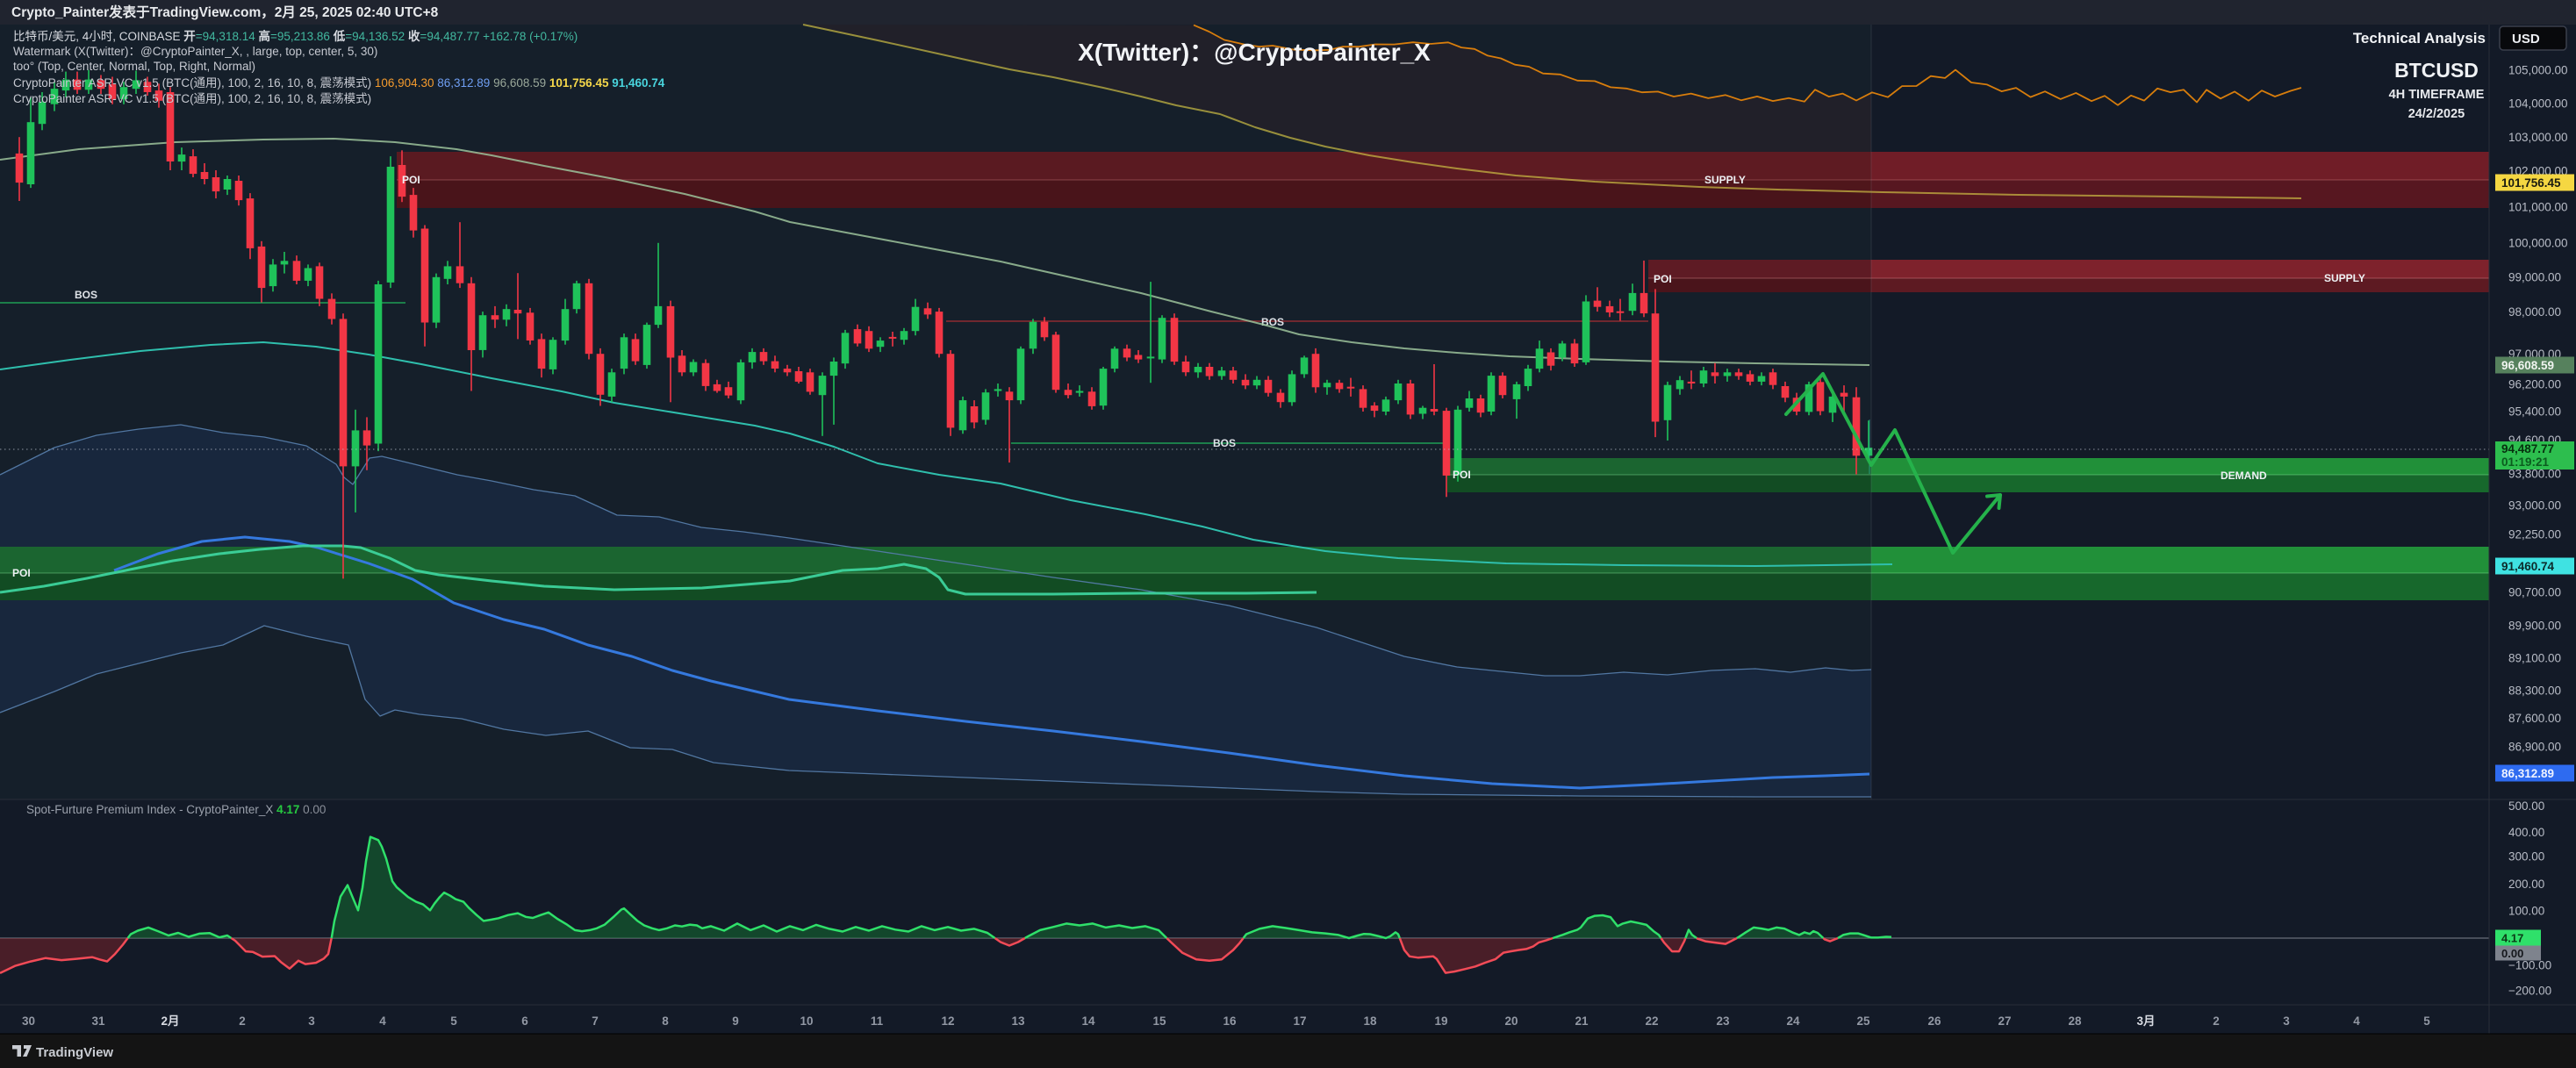 This screenshot has width=2576, height=1068. What do you see at coordinates (2437, 70) in the screenshot?
I see `svg-text: BTCUSD` at bounding box center [2437, 70].